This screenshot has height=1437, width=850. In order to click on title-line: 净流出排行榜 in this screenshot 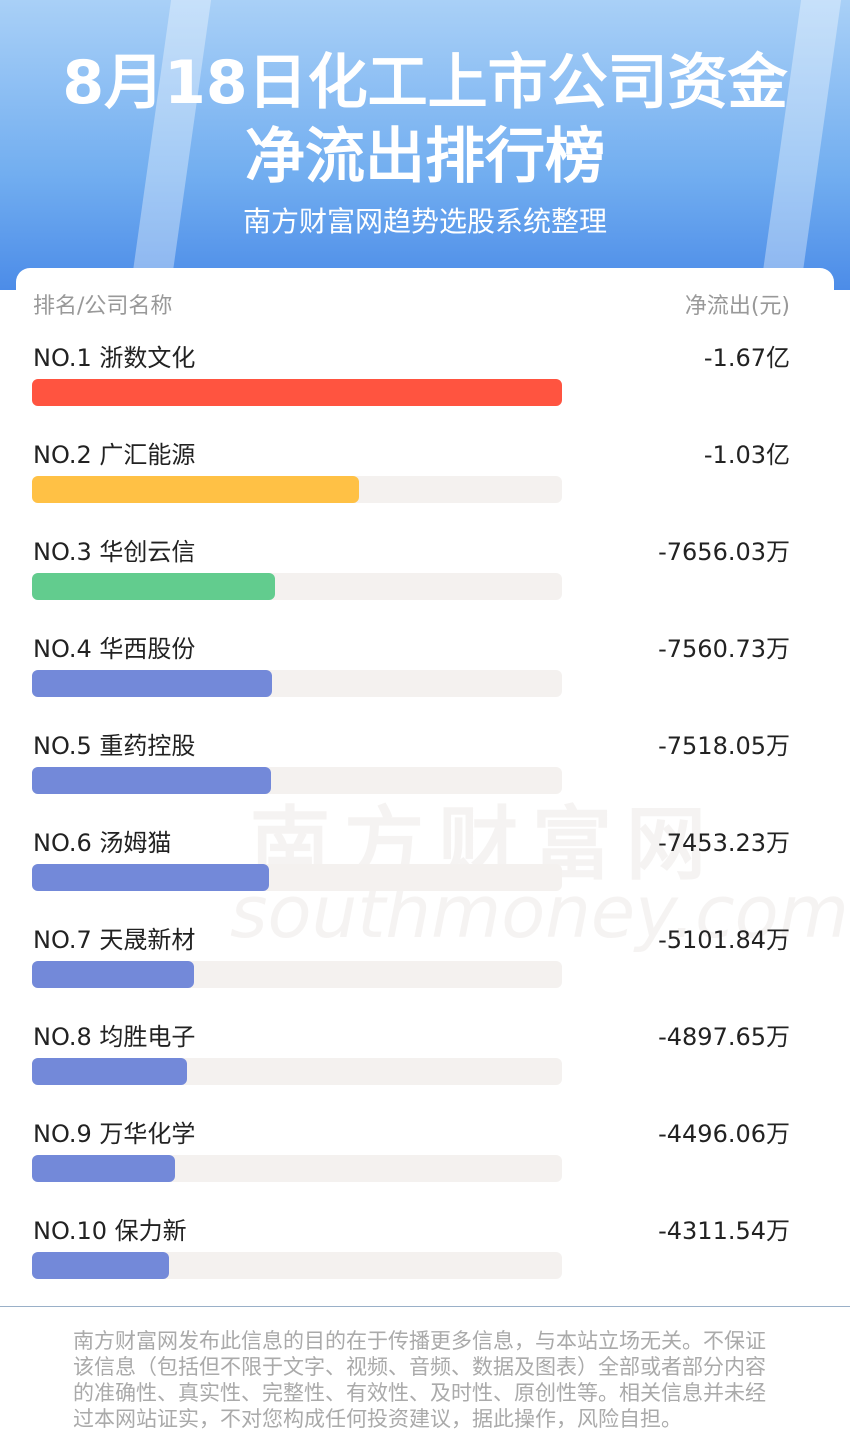, I will do `click(425, 157)`.